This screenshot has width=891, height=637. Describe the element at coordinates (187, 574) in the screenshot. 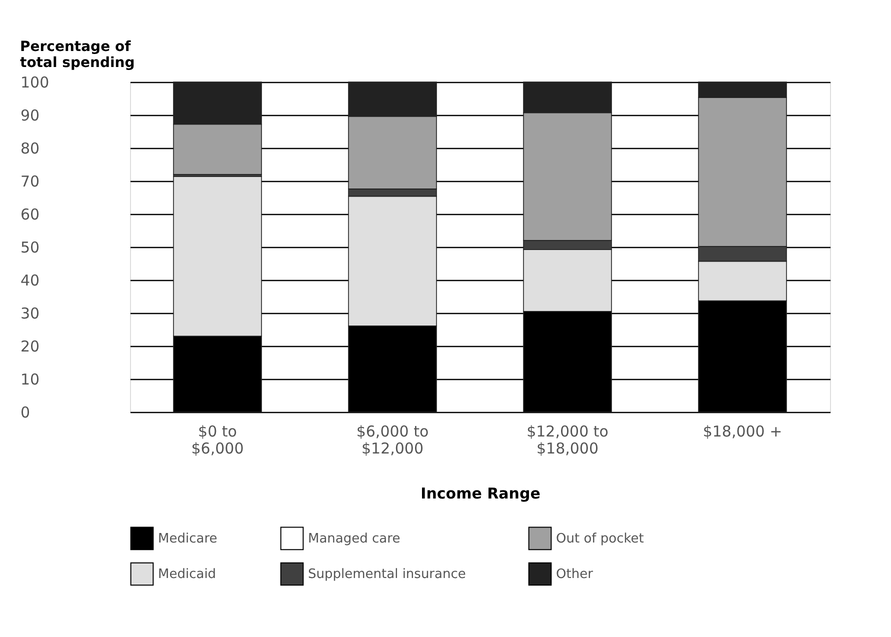

I see `legend-label: Medicaid` at that location.